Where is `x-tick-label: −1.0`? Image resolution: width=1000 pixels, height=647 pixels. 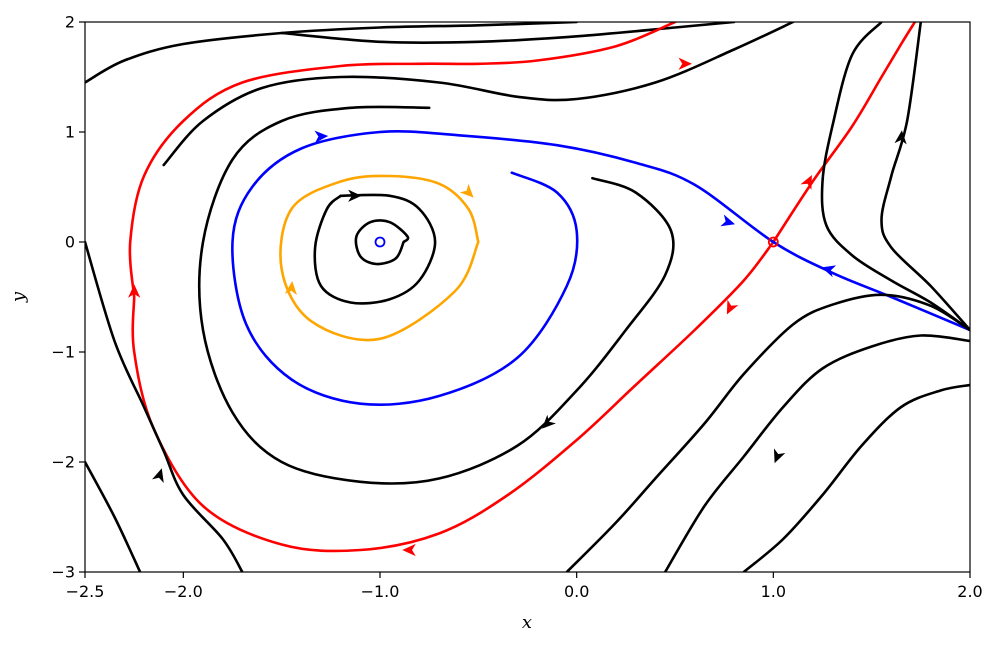 x-tick-label: −1.0 is located at coordinates (380, 591).